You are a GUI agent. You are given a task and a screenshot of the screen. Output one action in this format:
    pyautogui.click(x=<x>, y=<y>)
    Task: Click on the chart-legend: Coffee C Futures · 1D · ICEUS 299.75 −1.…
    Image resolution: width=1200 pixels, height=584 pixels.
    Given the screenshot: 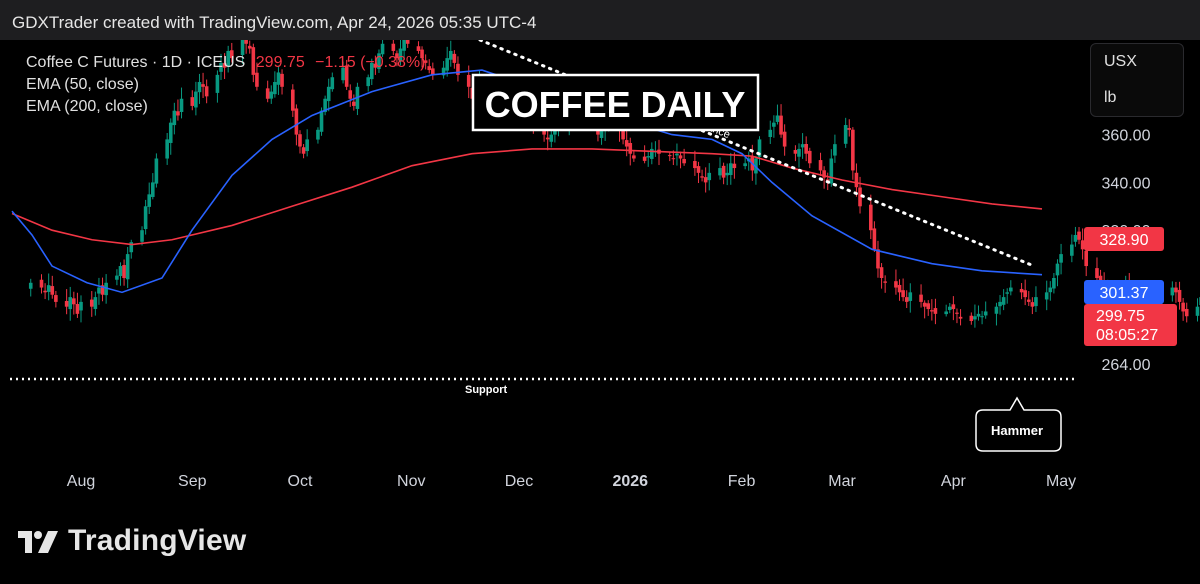 What is the action you would take?
    pyautogui.click(x=225, y=85)
    